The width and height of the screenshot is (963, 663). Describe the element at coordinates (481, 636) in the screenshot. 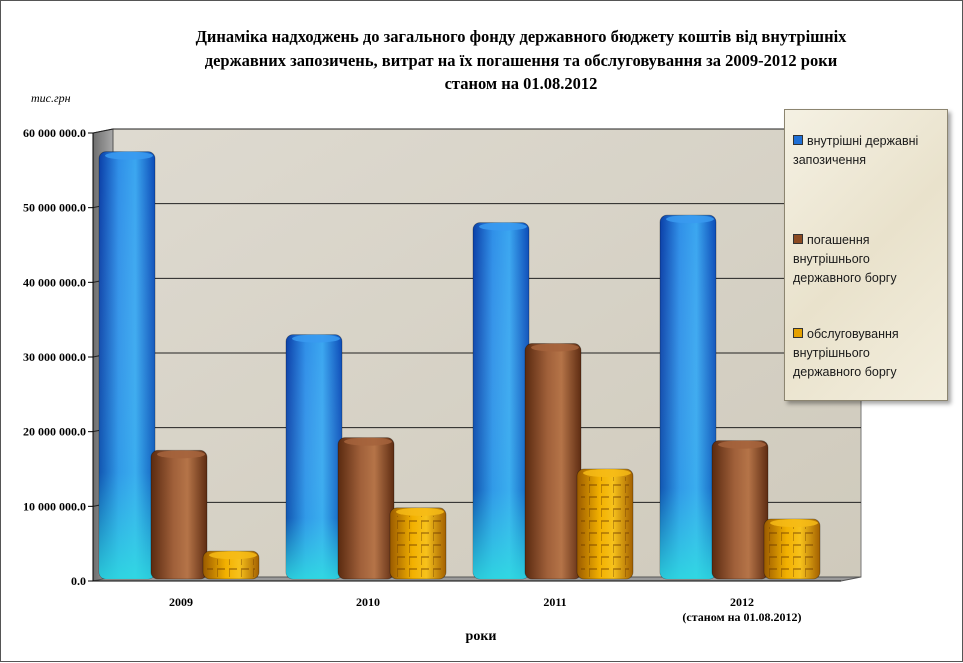

I see `x-axis-label: роки` at that location.